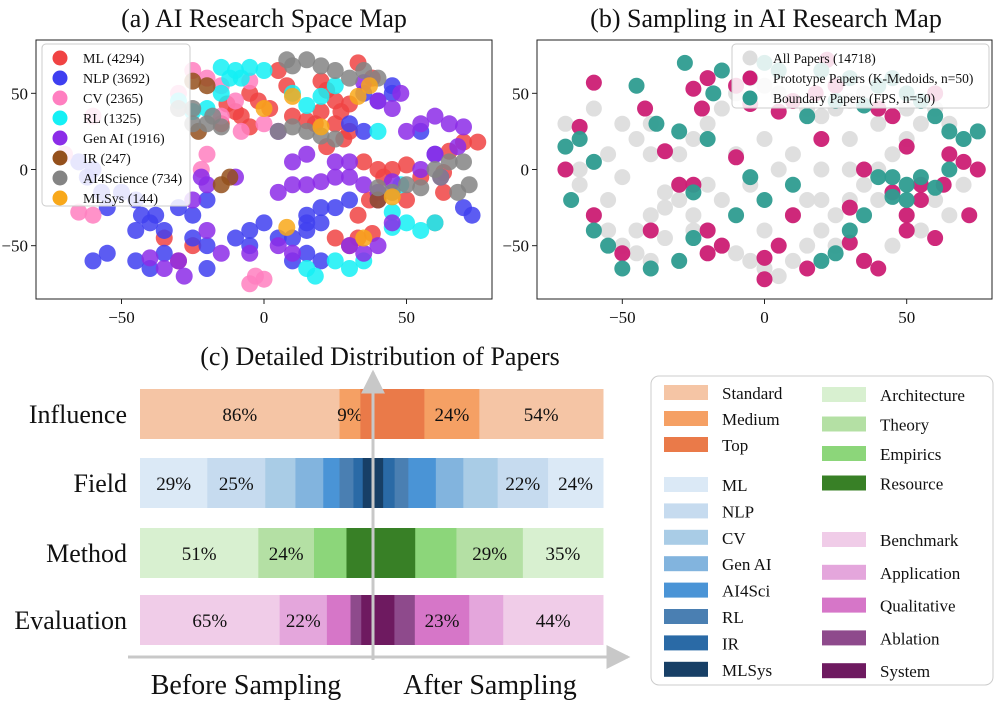  Describe the element at coordinates (209, 621) in the screenshot. I see `bar-data-label: 65%` at that location.